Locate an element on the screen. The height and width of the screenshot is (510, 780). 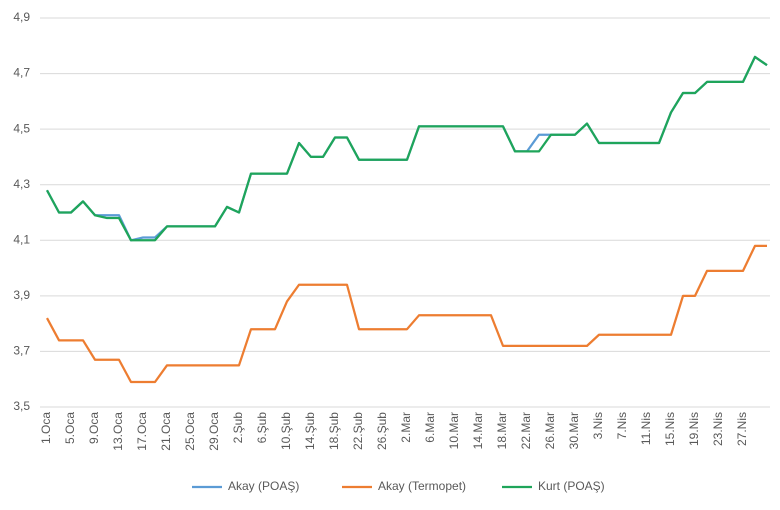
y-tick-label: 3,7 is located at coordinates (21, 351).